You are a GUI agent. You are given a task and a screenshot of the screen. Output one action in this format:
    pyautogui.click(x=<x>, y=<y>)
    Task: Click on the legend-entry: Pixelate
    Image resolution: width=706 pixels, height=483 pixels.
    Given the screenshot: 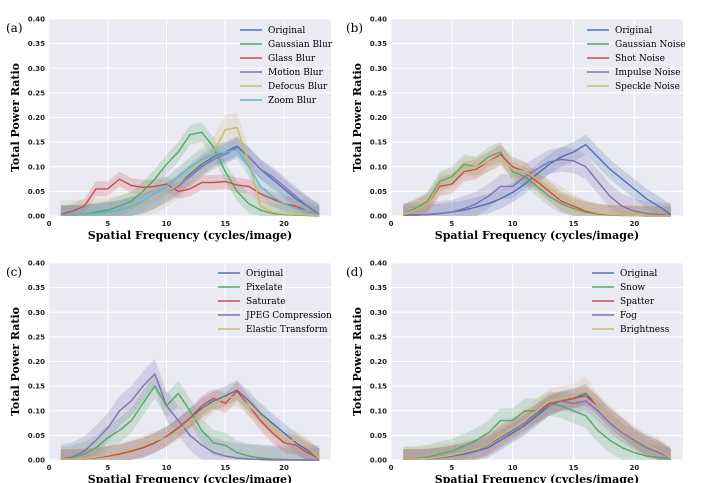 What is the action you would take?
    pyautogui.click(x=264, y=288)
    